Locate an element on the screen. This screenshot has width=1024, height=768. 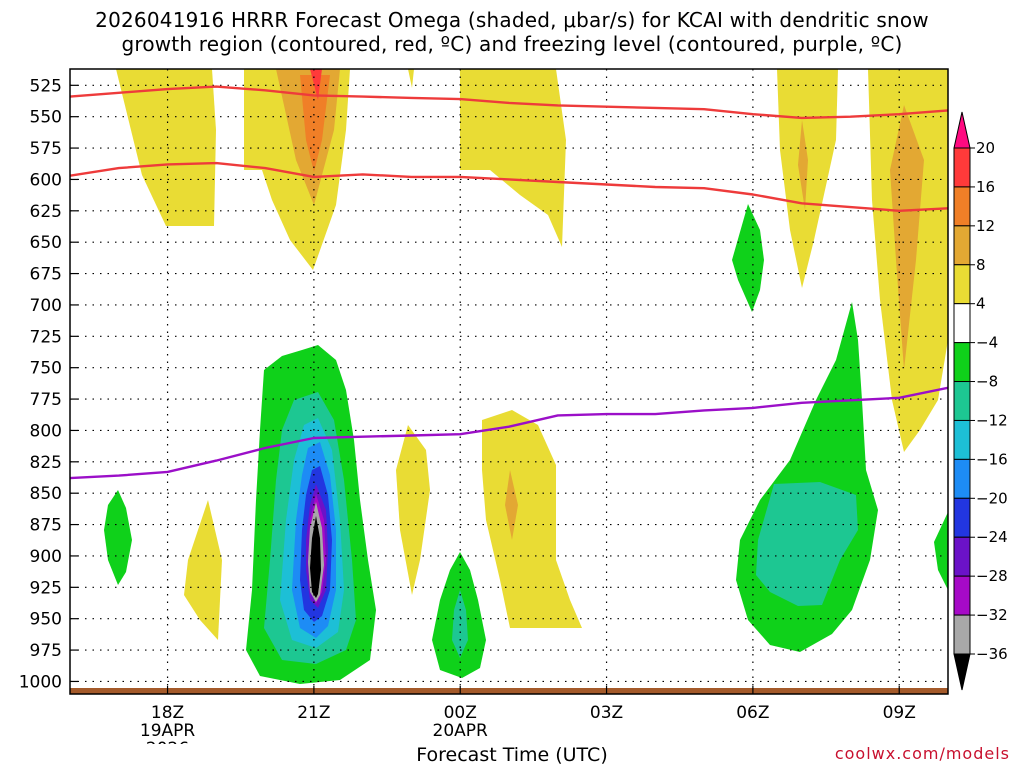
omega-pos-region-h is located at coordinates (413, 510).